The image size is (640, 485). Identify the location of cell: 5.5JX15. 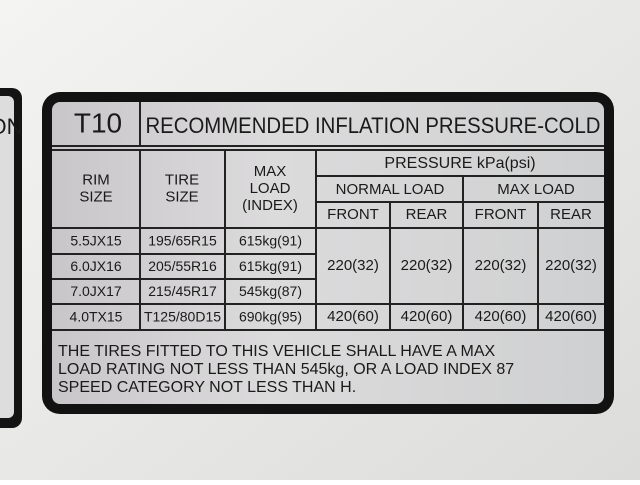
(96, 241).